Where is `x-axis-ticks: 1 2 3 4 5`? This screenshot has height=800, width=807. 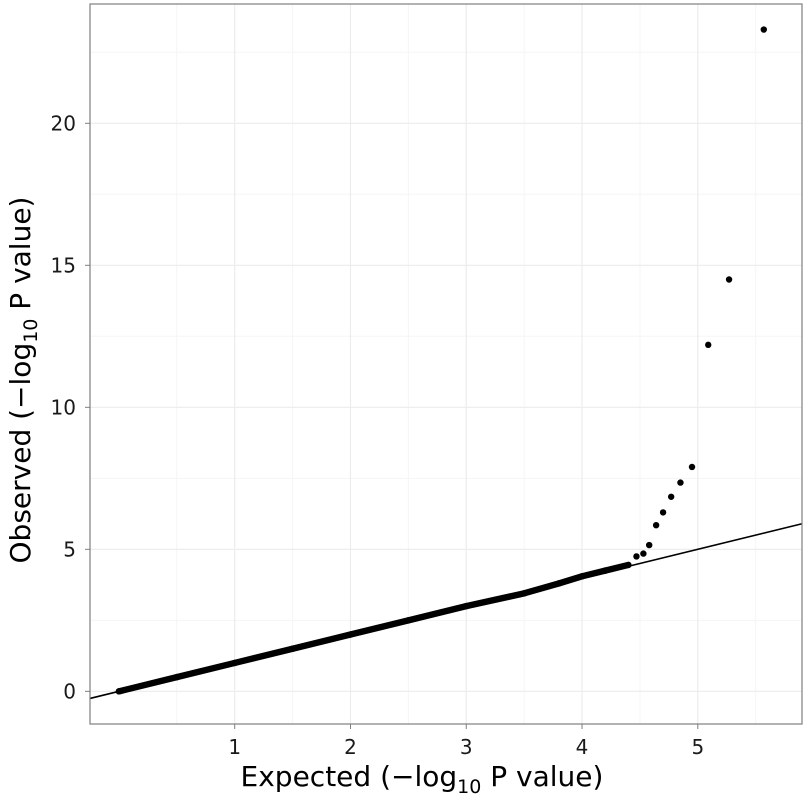 x-axis-ticks: 1 2 3 4 5 is located at coordinates (466, 741).